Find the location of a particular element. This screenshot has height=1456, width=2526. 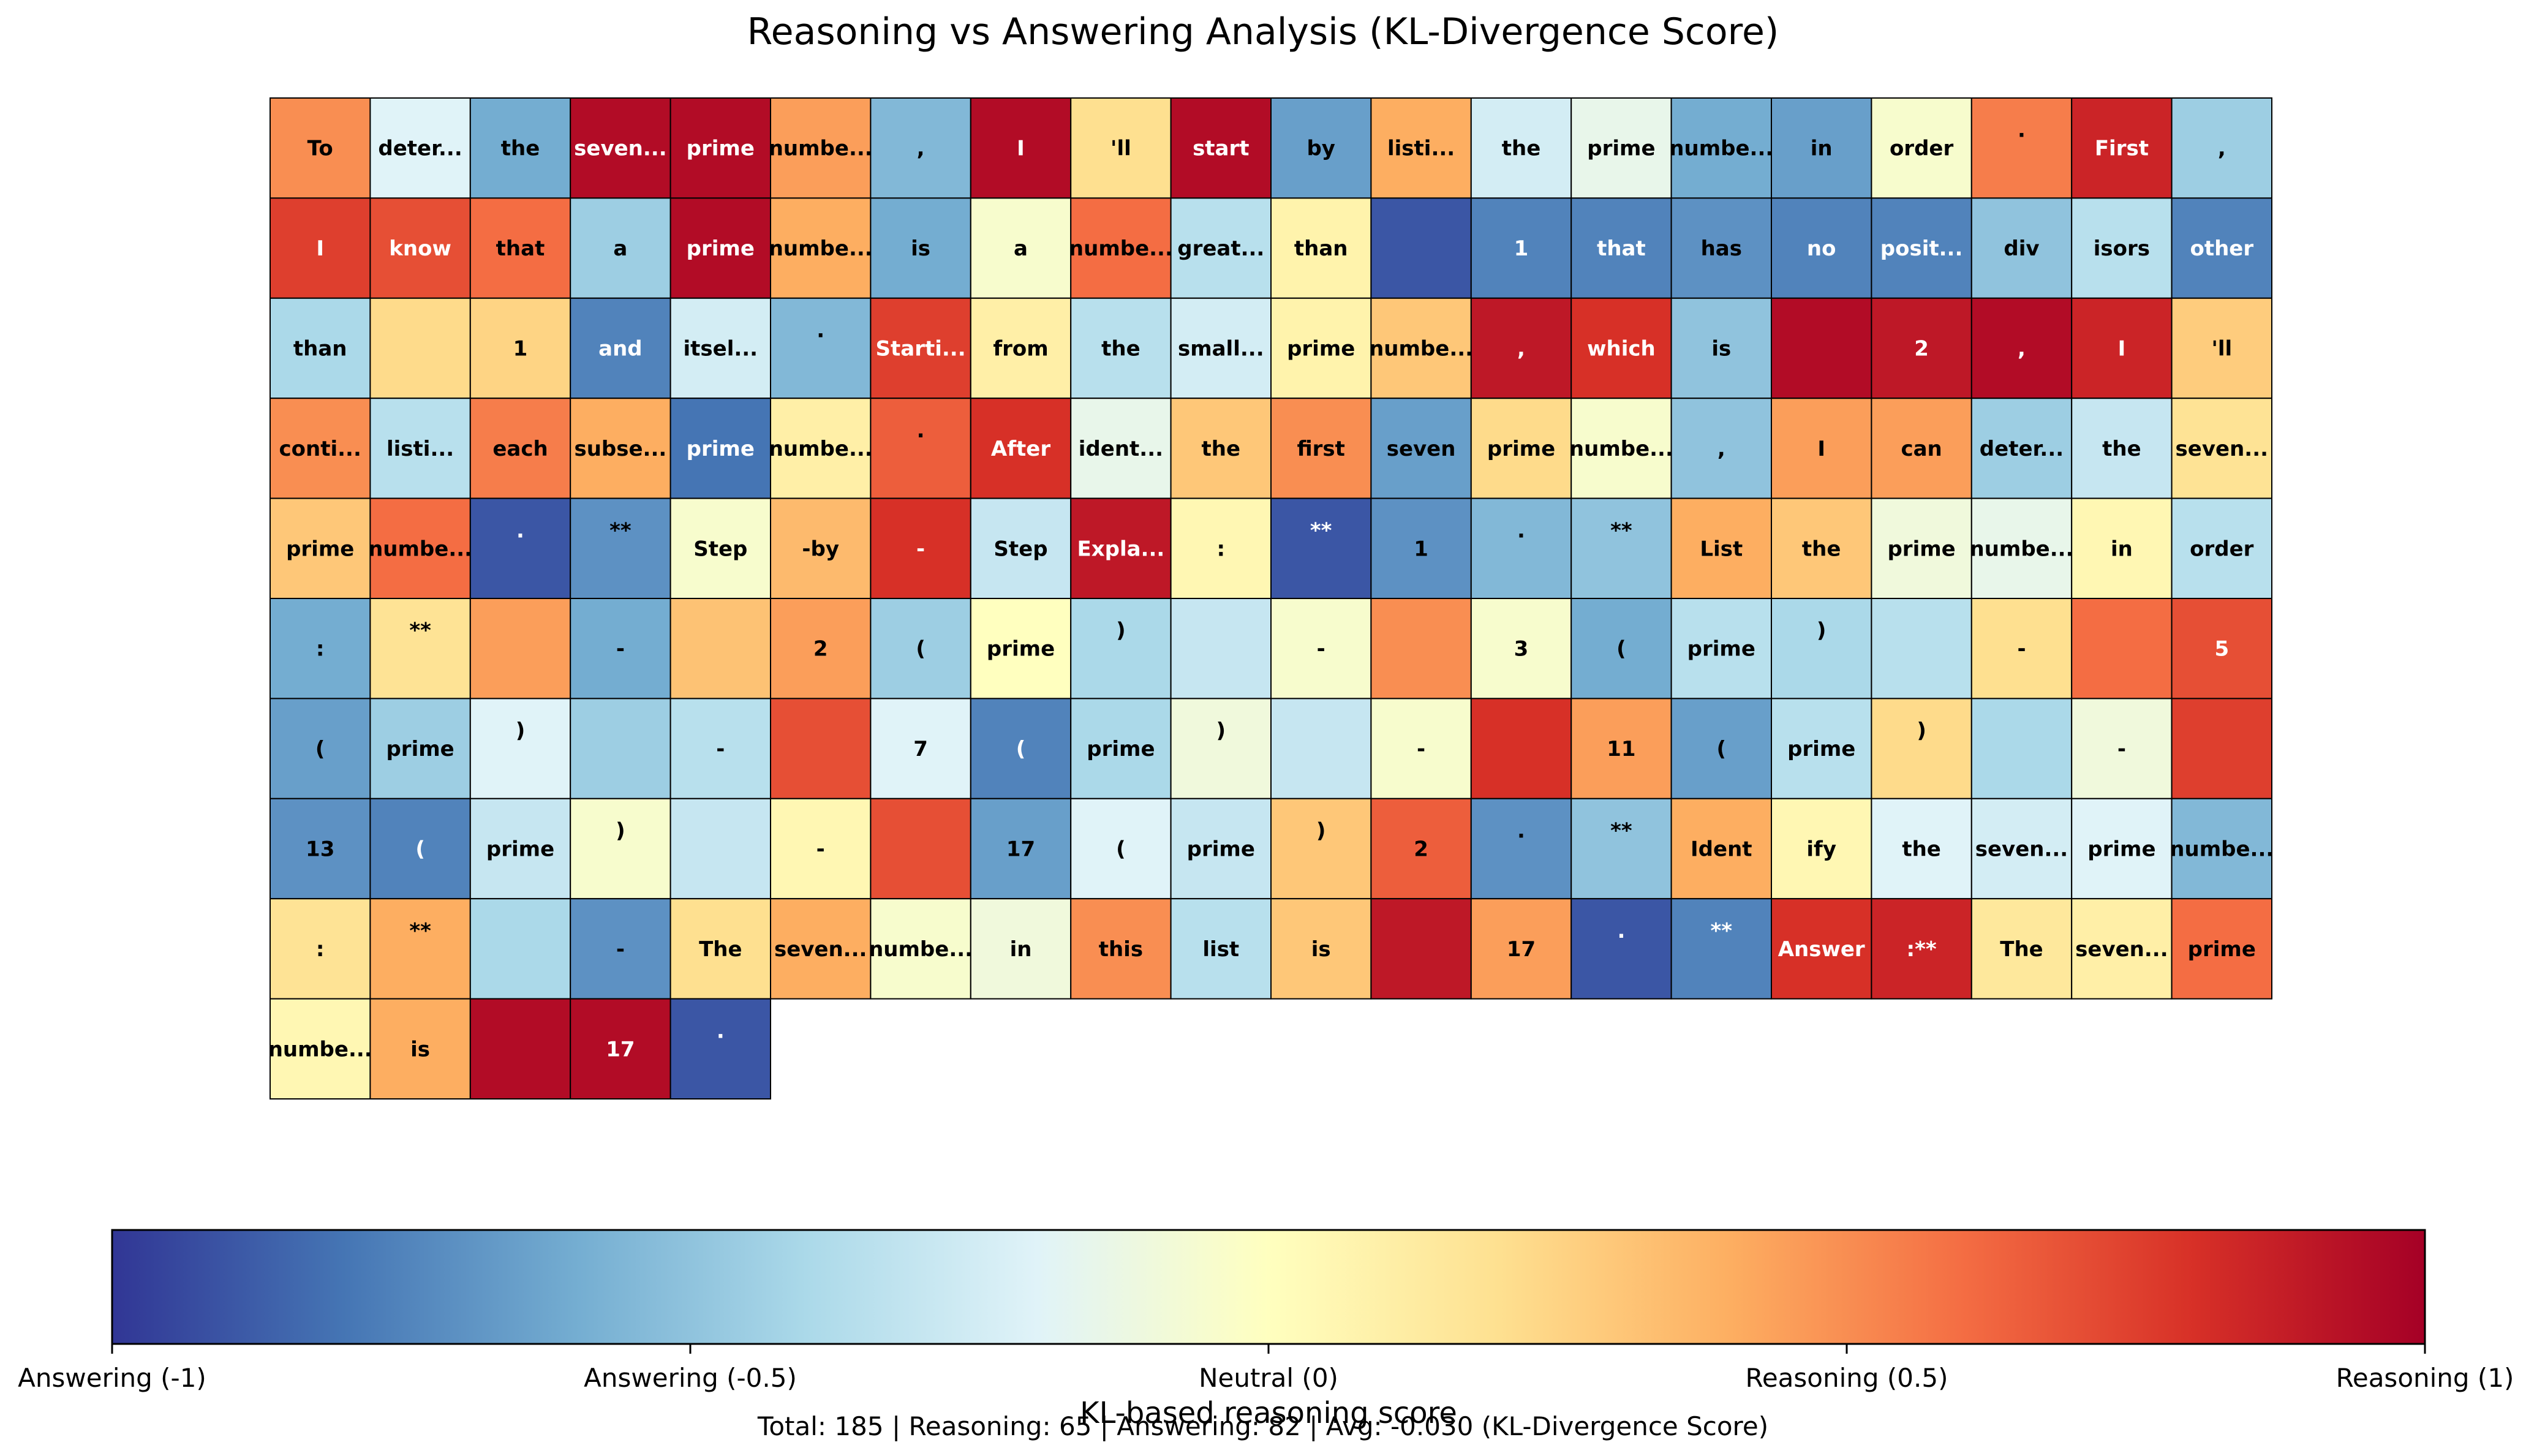

heatmap-cell-label: Step is located at coordinates (720, 549).